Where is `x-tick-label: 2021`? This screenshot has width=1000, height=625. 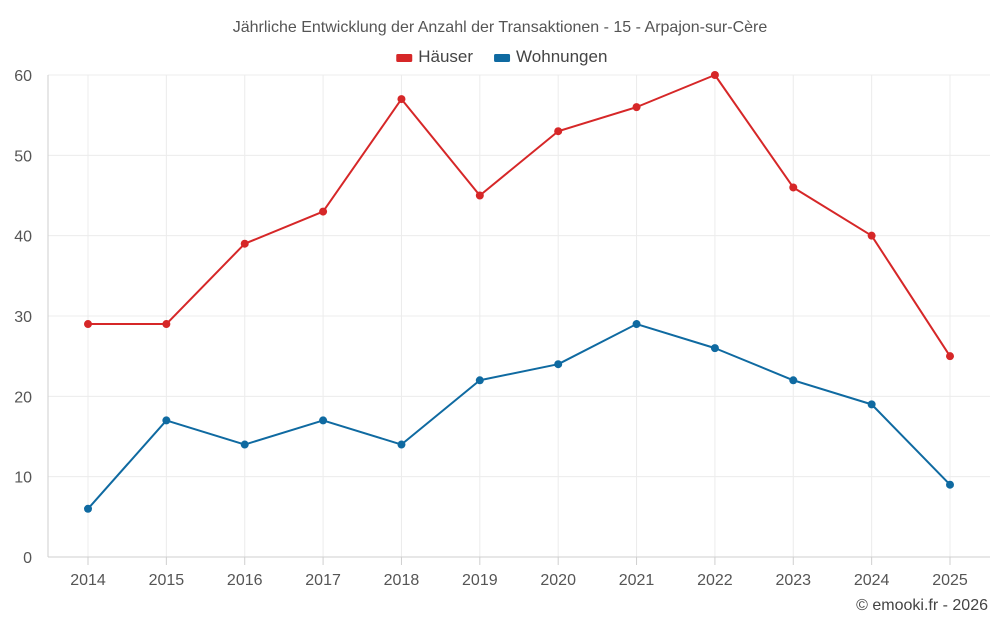
x-tick-label: 2021 is located at coordinates (637, 580).